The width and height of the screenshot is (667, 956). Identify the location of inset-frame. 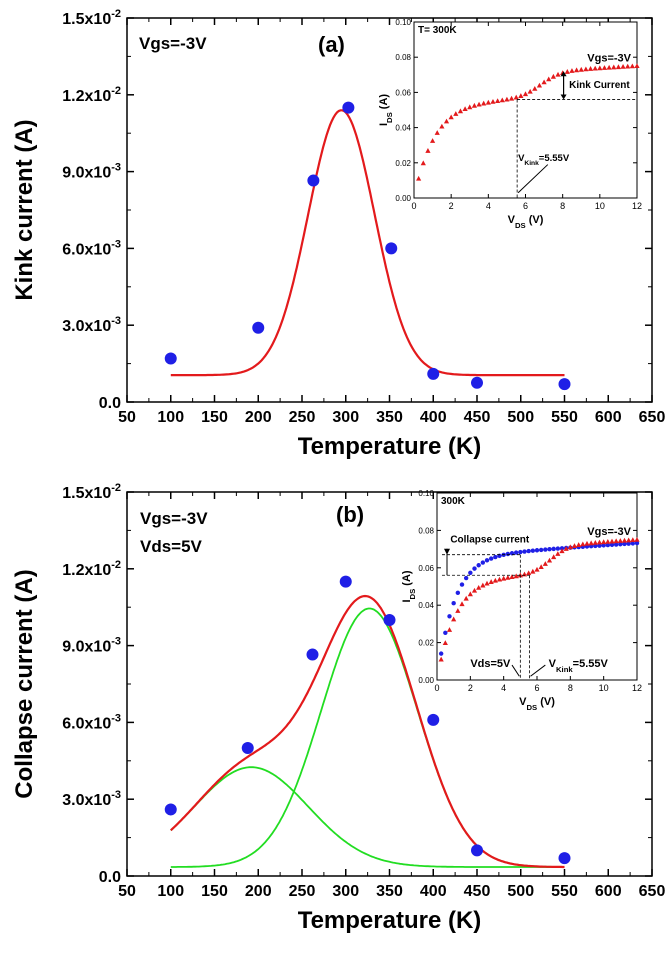
(525, 110).